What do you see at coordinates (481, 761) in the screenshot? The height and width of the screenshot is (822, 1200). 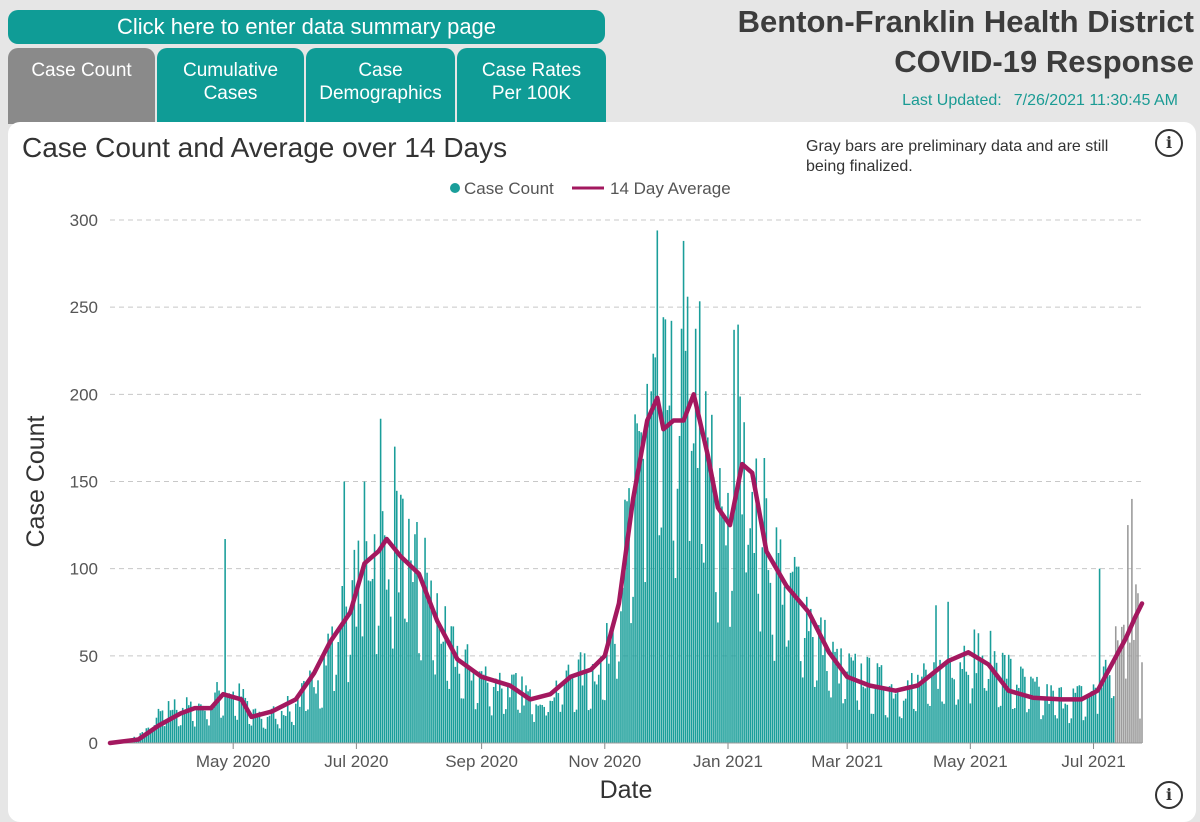 I see `x-tick-label: Sep 2020` at bounding box center [481, 761].